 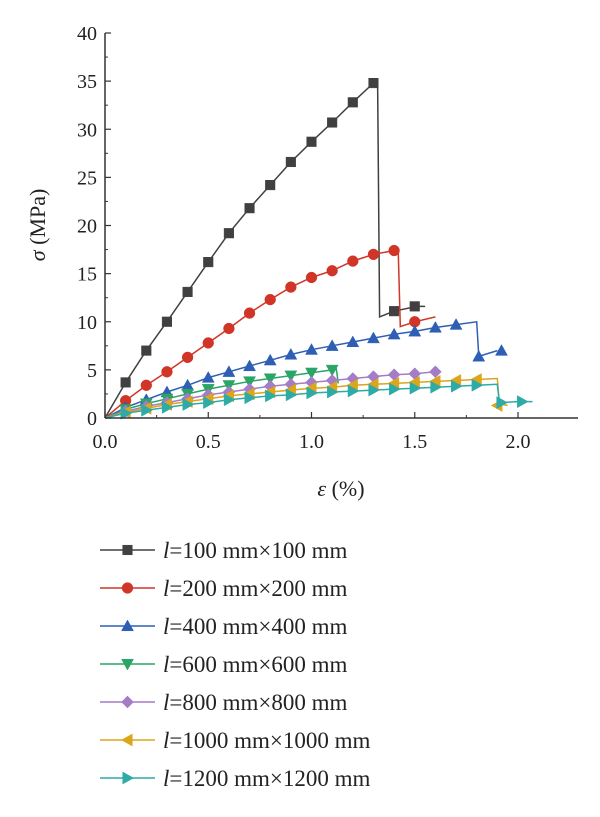 I want to click on y-tick-label: 40, so click(x=87, y=34).